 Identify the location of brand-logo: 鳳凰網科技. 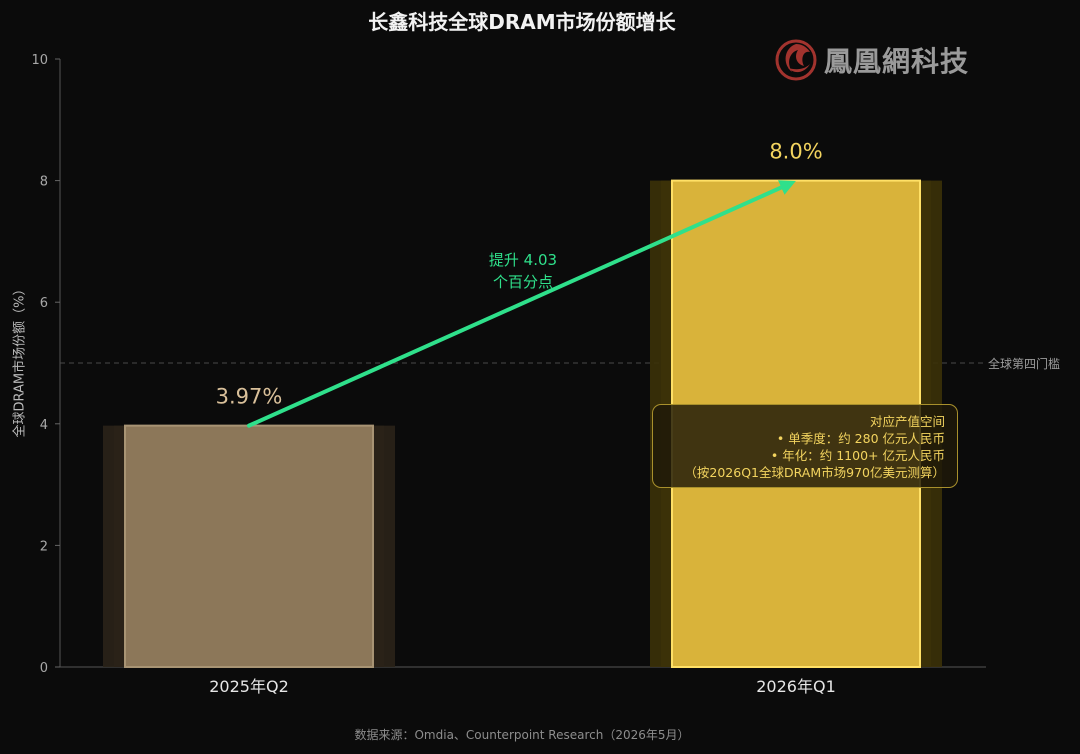
(871, 60).